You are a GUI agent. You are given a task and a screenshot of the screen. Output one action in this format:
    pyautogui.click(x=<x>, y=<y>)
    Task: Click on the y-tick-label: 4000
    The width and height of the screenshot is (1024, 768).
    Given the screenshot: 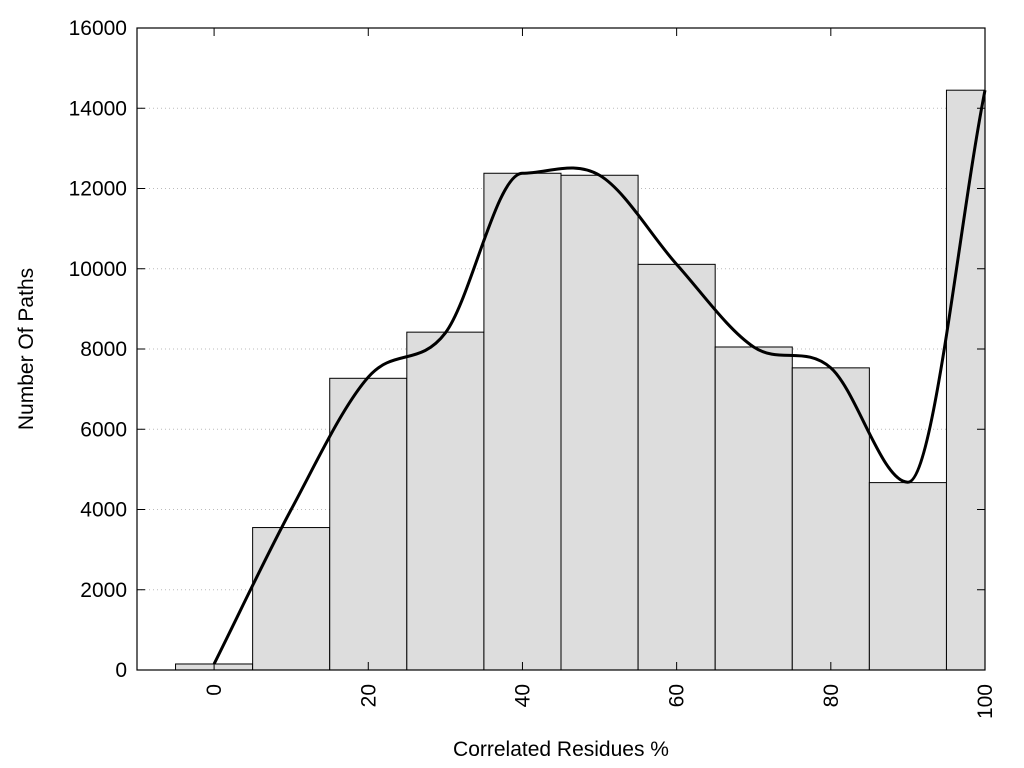 What is the action you would take?
    pyautogui.click(x=103, y=510)
    